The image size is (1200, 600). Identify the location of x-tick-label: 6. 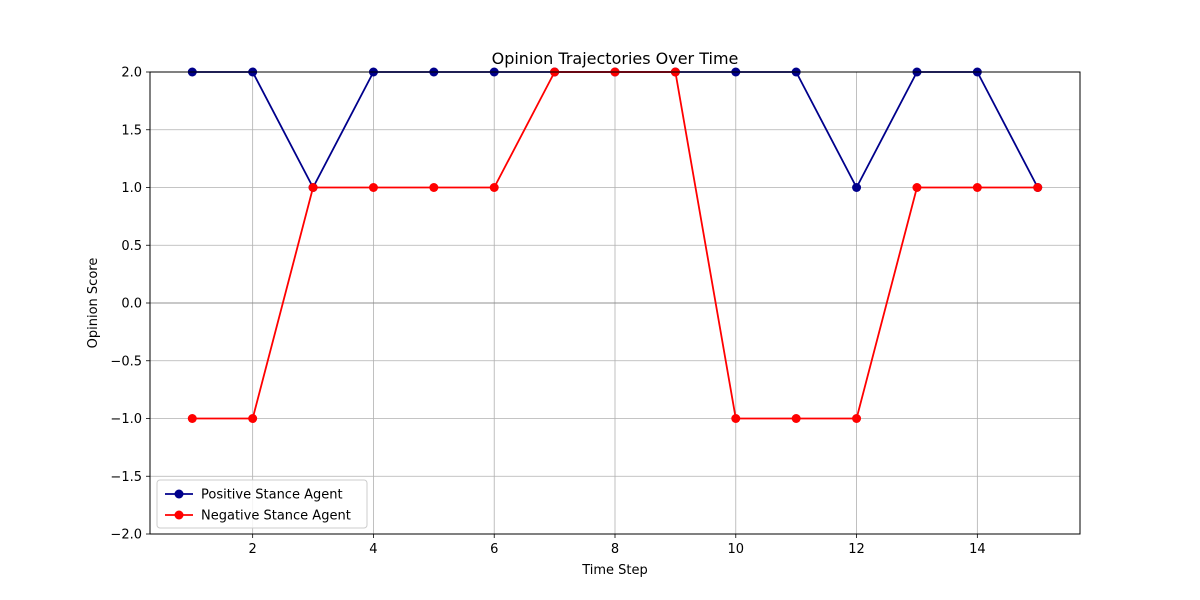
(494, 549).